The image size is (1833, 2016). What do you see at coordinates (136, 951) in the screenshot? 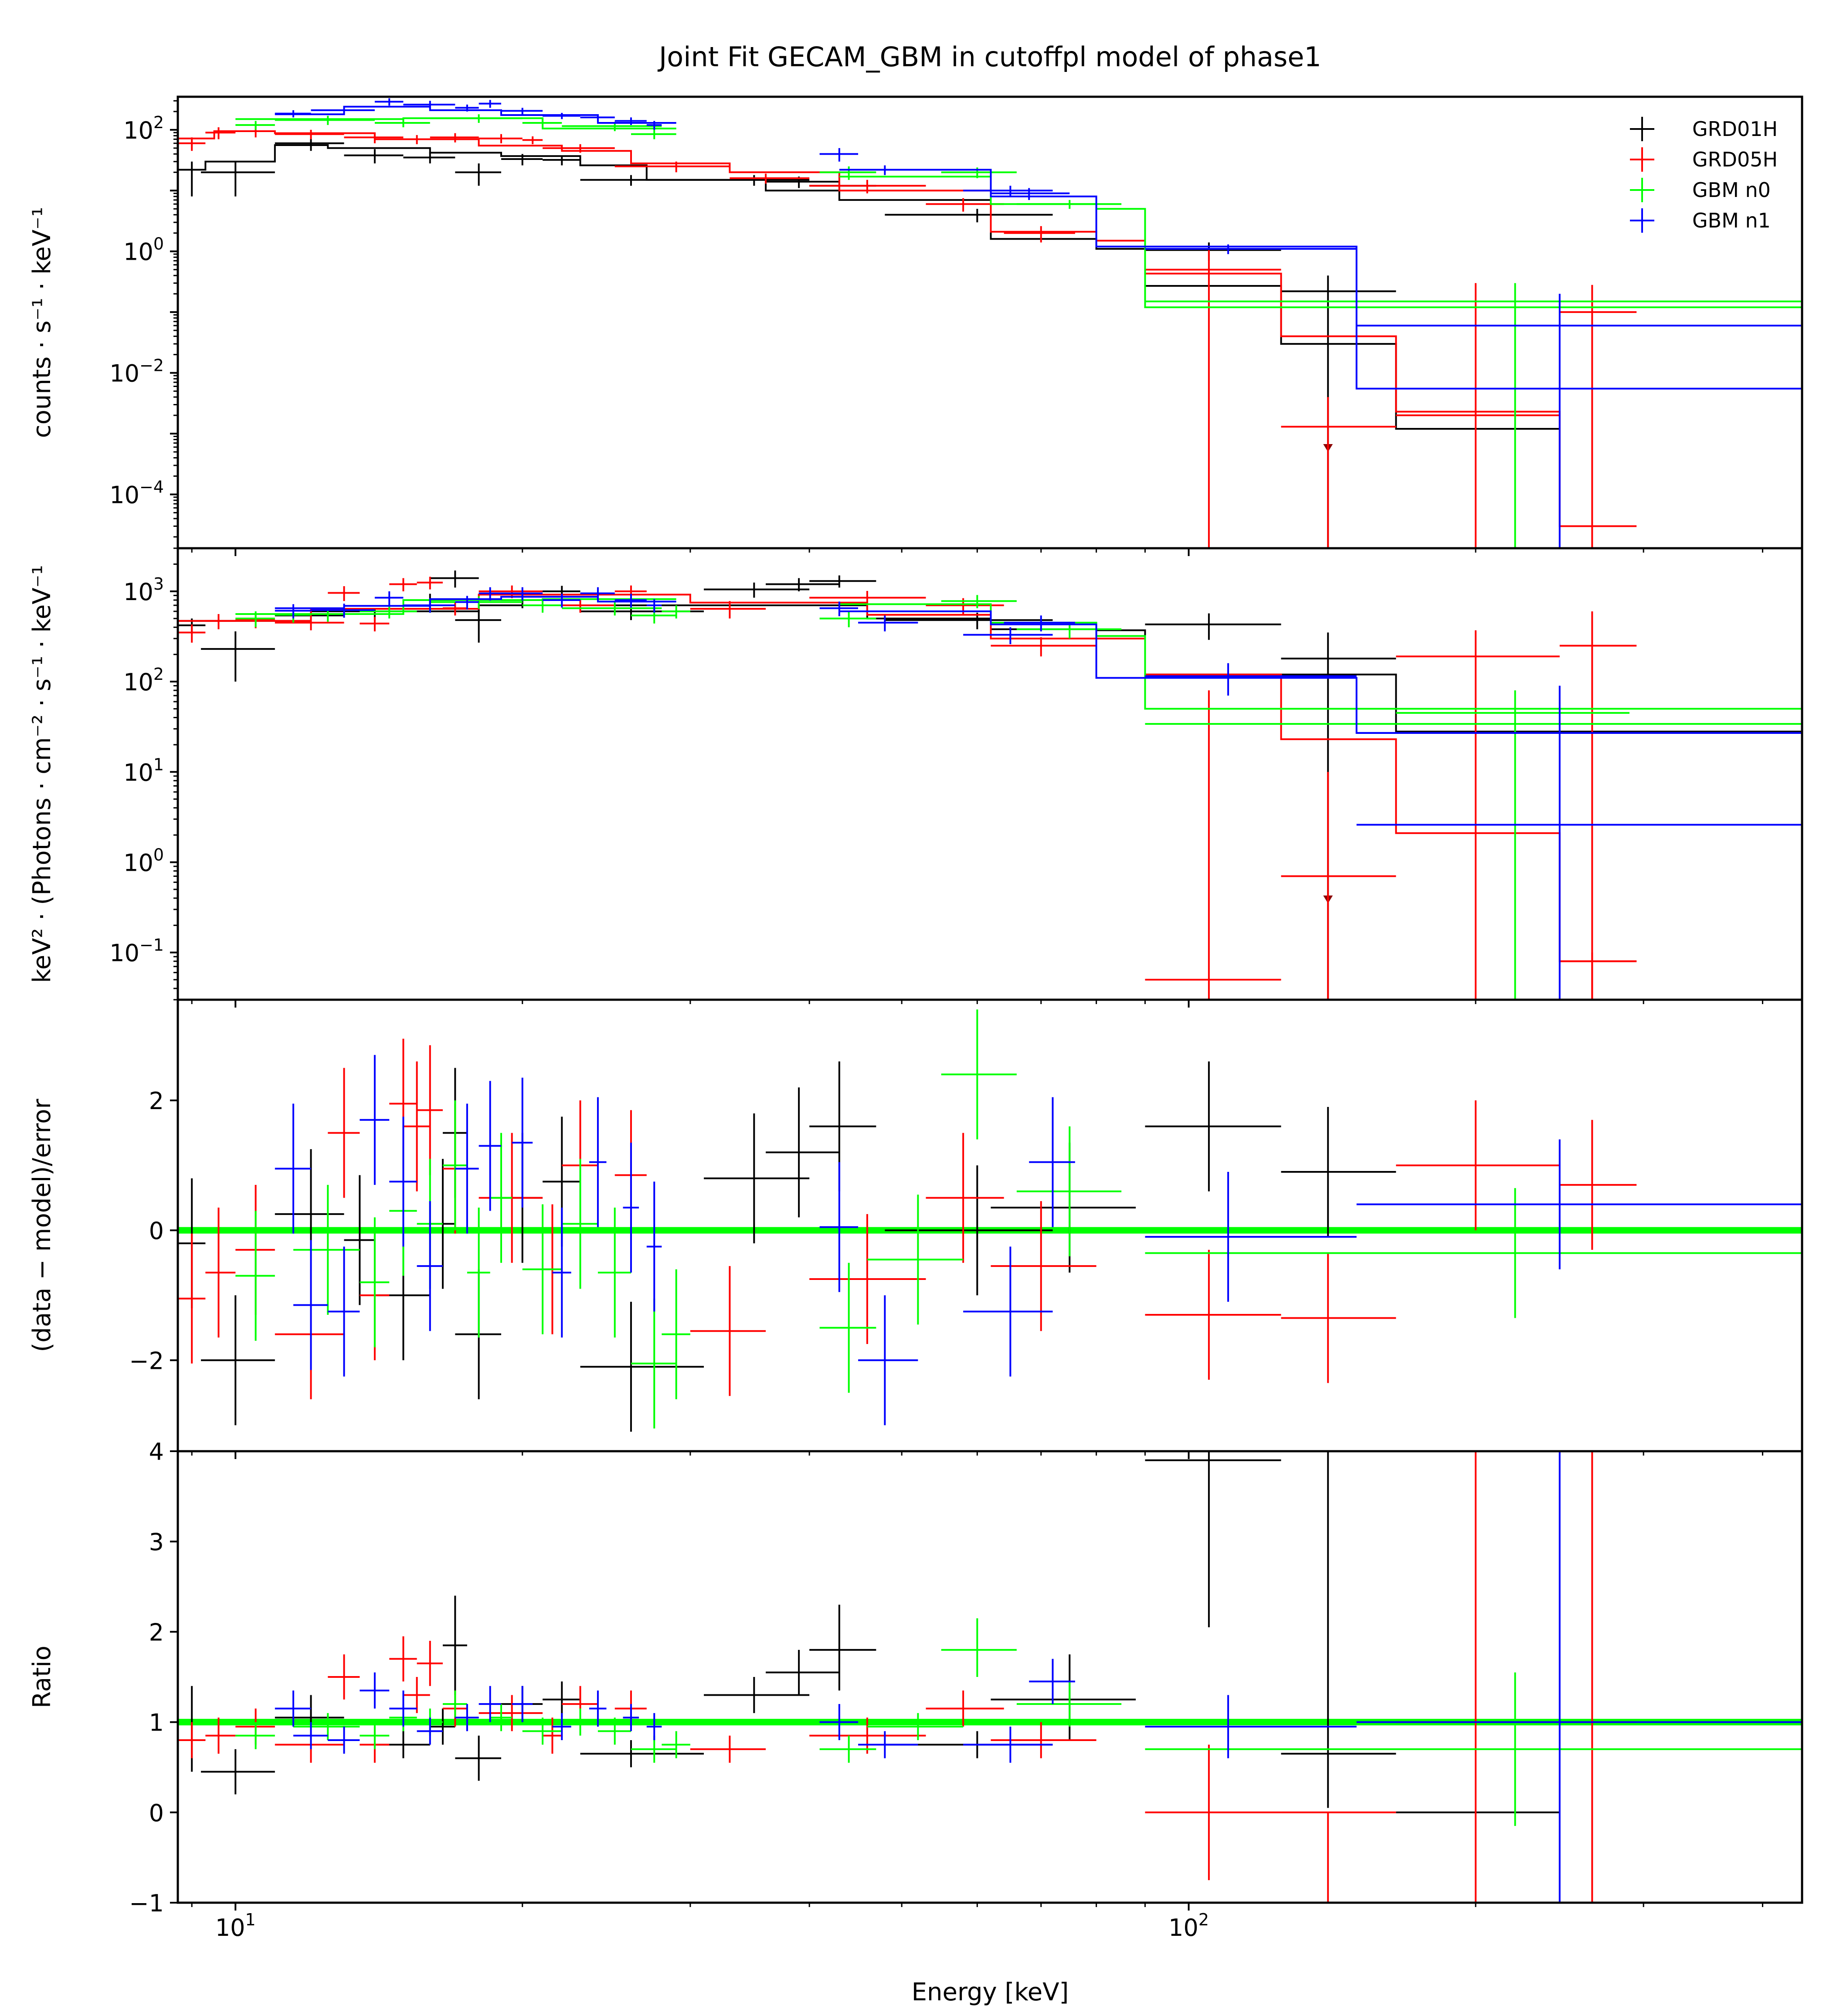
I see `y-tick-label: 10⁻¹` at bounding box center [136, 951].